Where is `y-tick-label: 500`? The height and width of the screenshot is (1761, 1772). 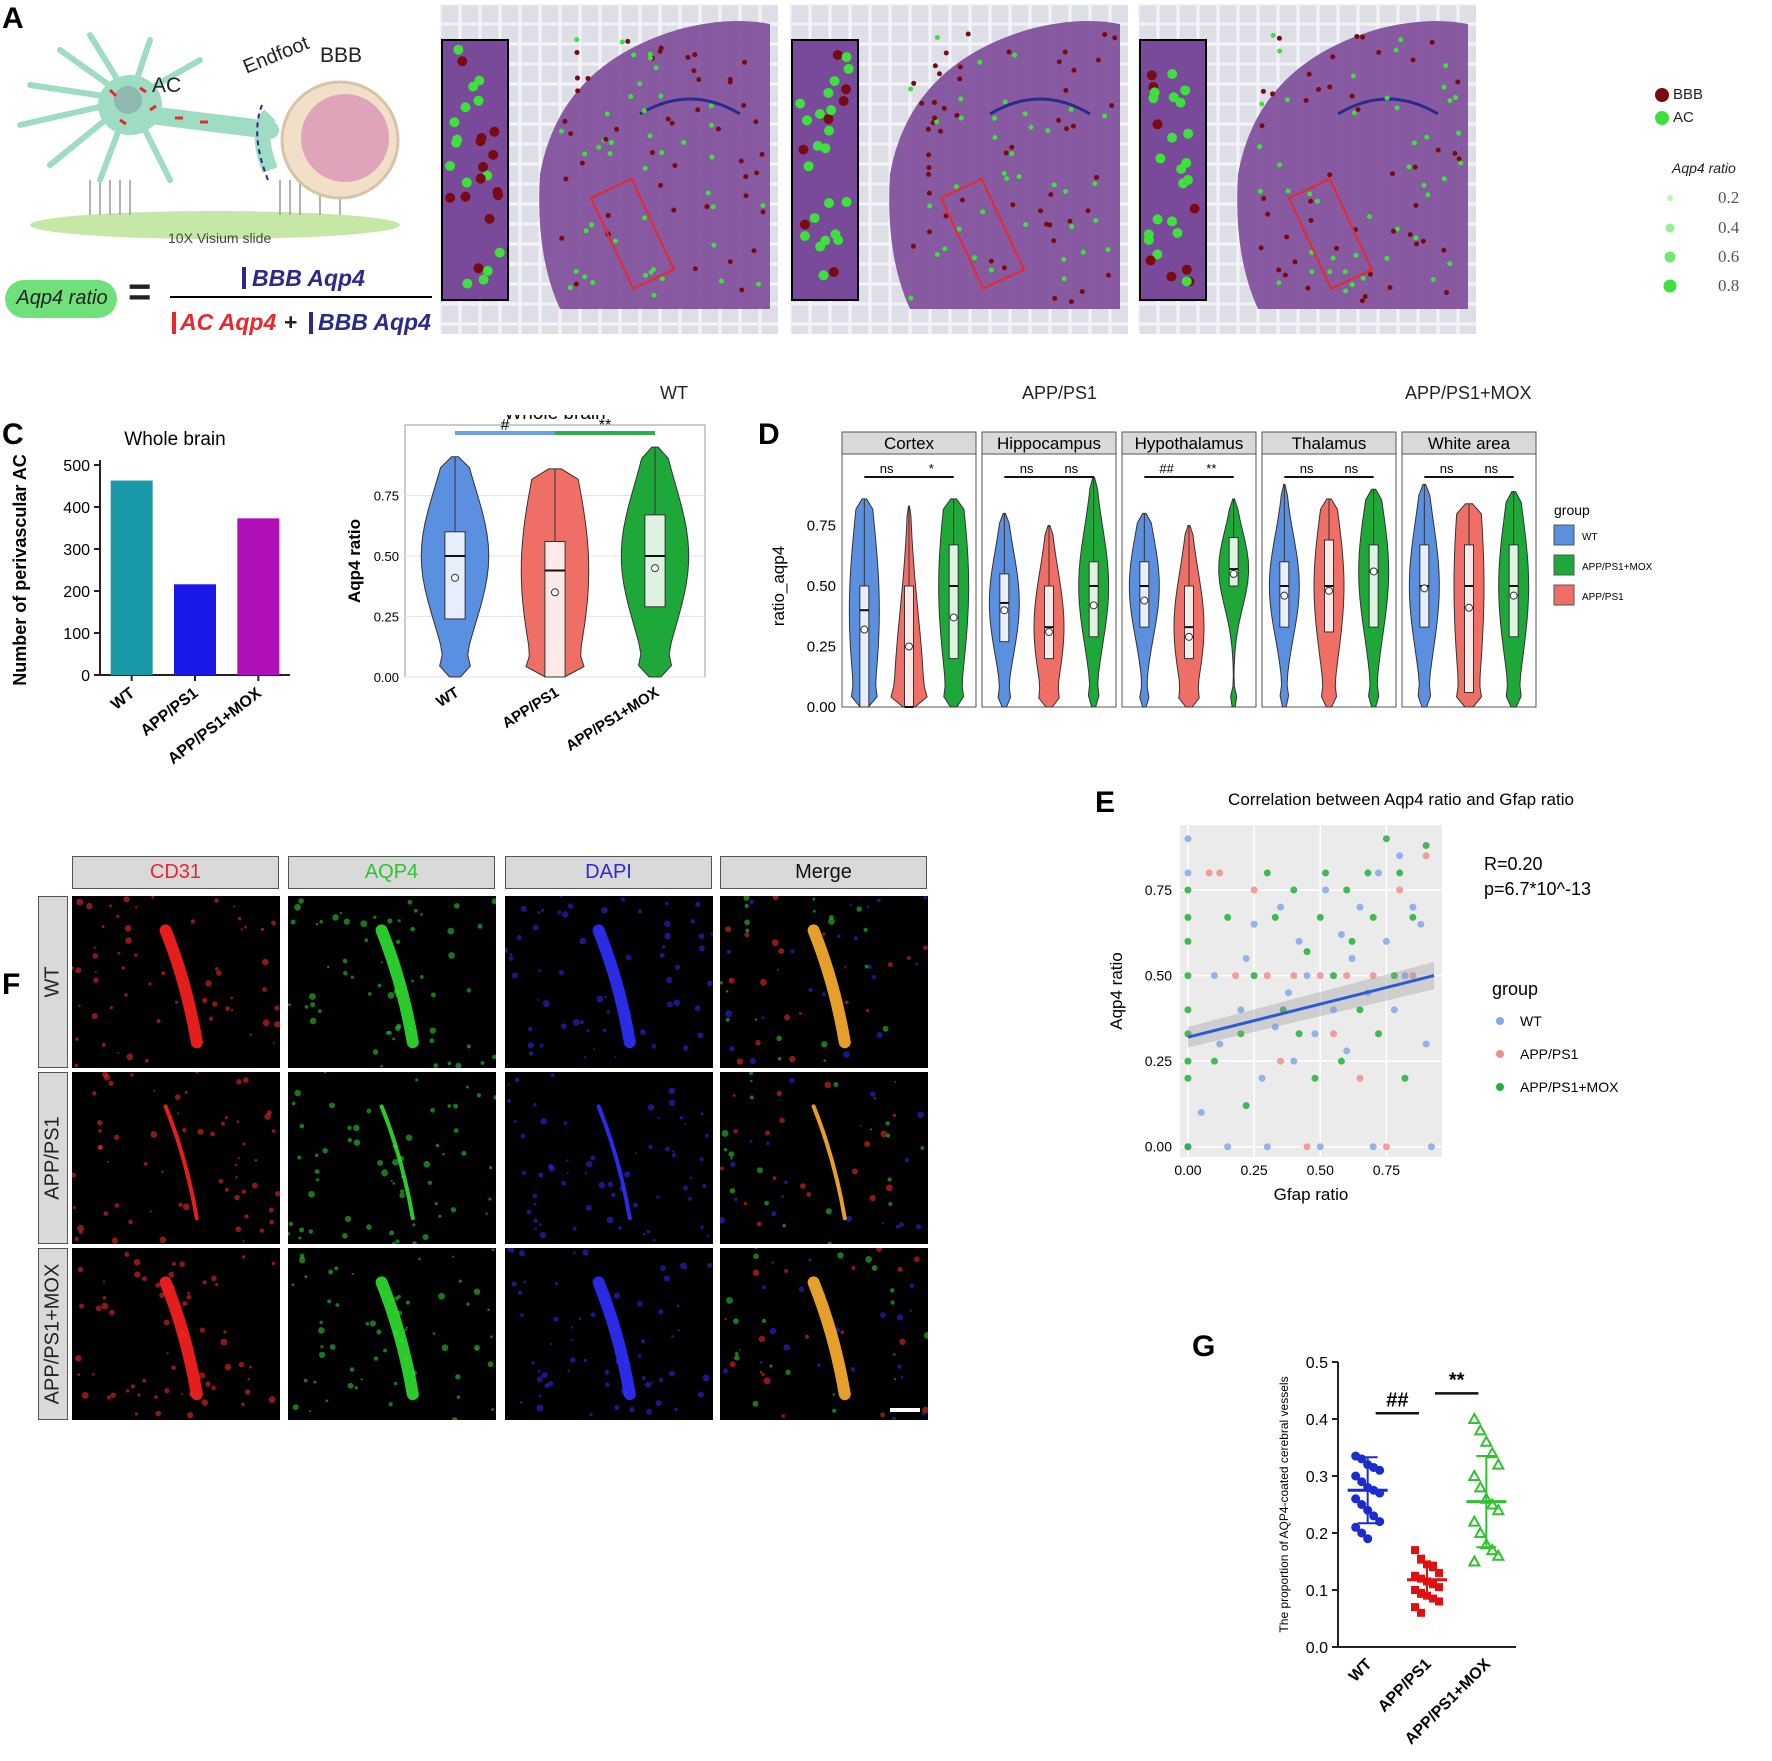
y-tick-label: 500 is located at coordinates (76, 466).